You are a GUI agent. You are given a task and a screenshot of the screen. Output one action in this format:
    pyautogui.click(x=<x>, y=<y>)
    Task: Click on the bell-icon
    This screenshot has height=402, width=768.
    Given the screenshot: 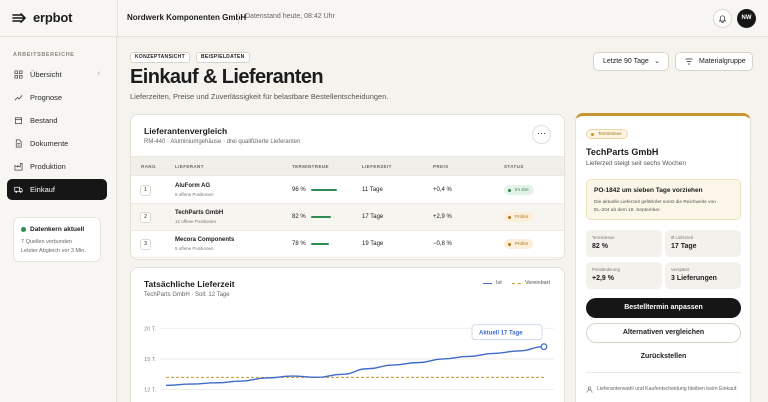 What is the action you would take?
    pyautogui.click(x=722, y=19)
    